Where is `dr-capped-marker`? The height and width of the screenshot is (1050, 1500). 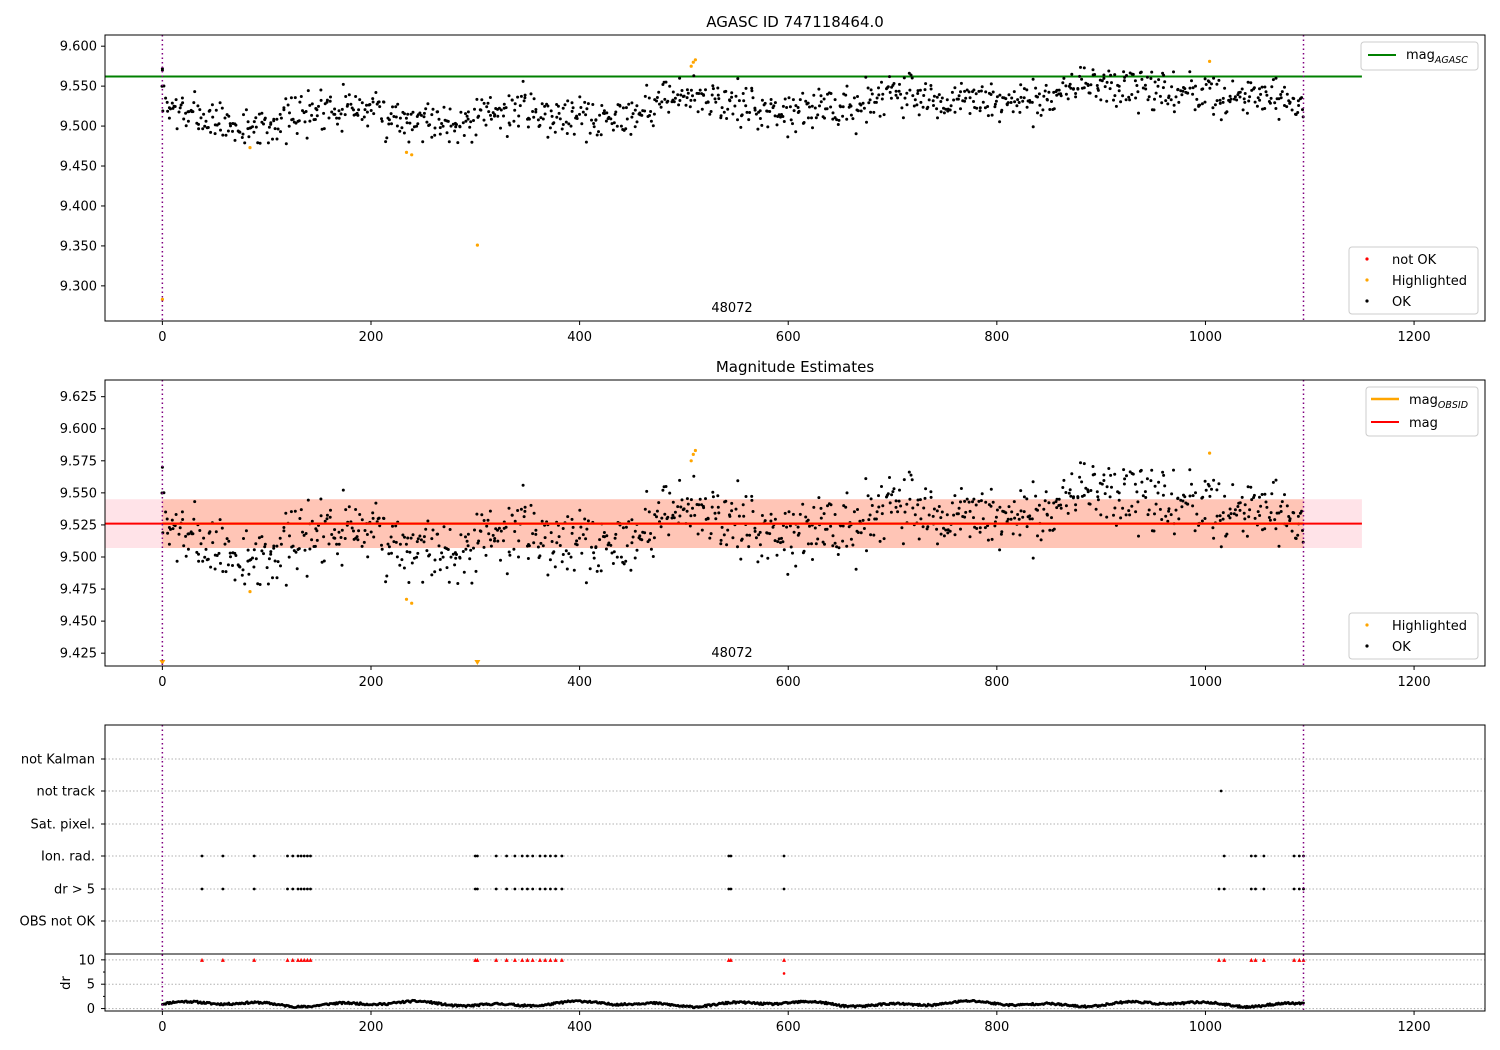 dr-capped-marker is located at coordinates (784, 959).